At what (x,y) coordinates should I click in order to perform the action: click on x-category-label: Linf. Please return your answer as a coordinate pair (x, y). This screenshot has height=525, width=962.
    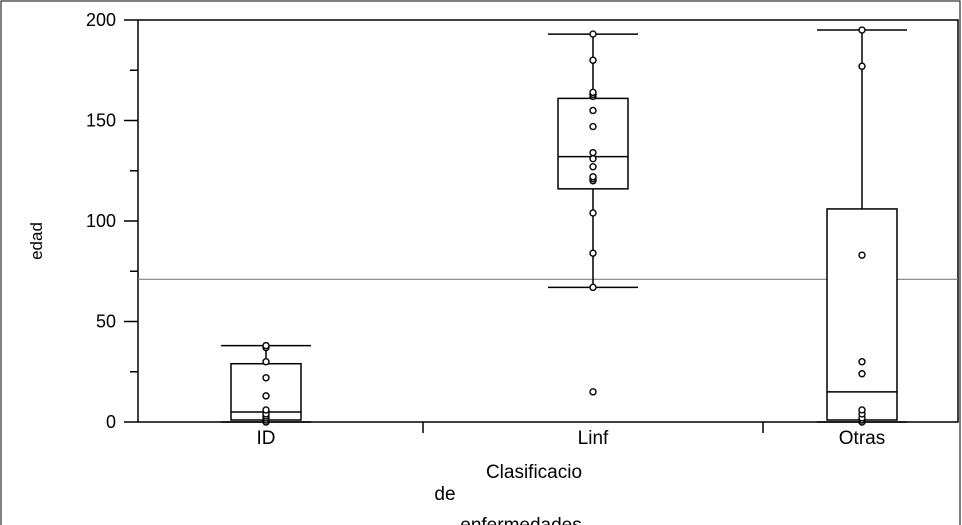
    Looking at the image, I should click on (593, 438).